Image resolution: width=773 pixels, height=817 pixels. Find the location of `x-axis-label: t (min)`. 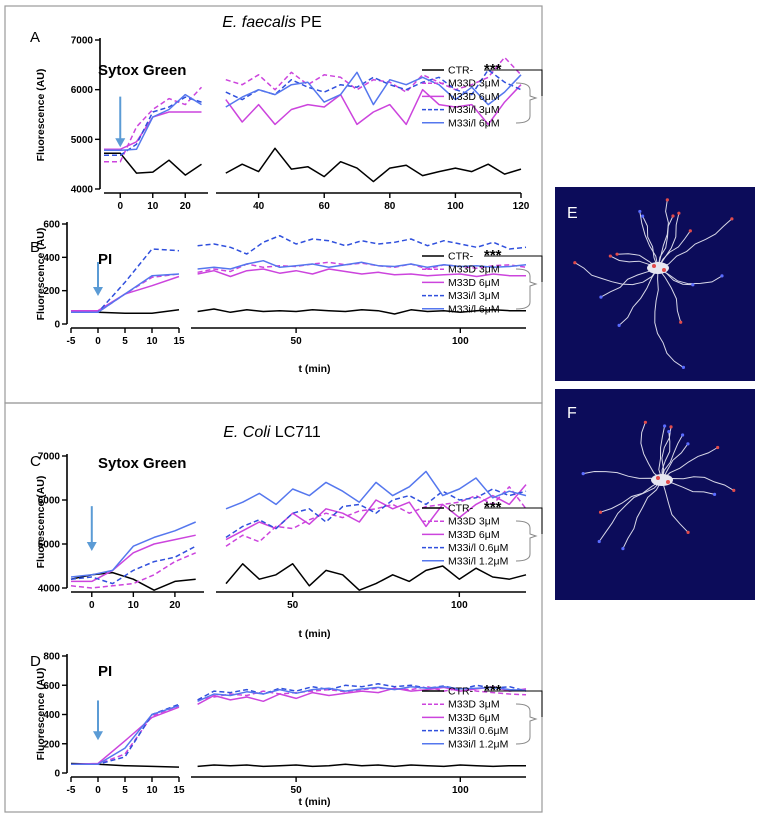

x-axis-label: t (min) is located at coordinates (314, 634).